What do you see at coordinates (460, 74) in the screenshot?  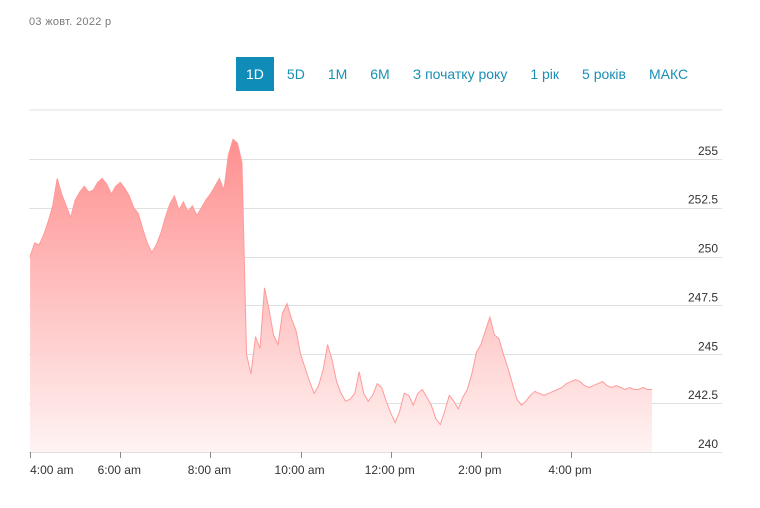 I see `range-tab: З початку року` at bounding box center [460, 74].